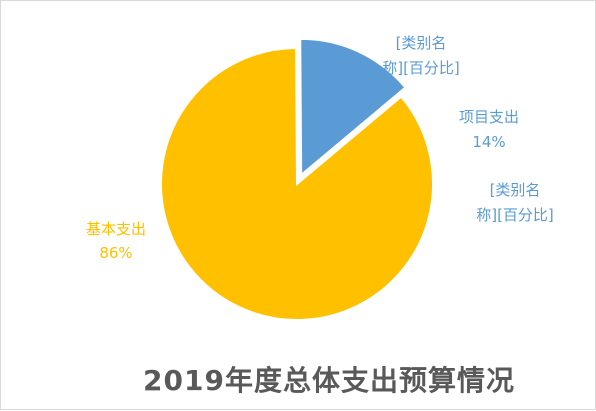  Describe the element at coordinates (515, 190) in the screenshot. I see `placeholder-label-2-line1: [类别名` at that location.